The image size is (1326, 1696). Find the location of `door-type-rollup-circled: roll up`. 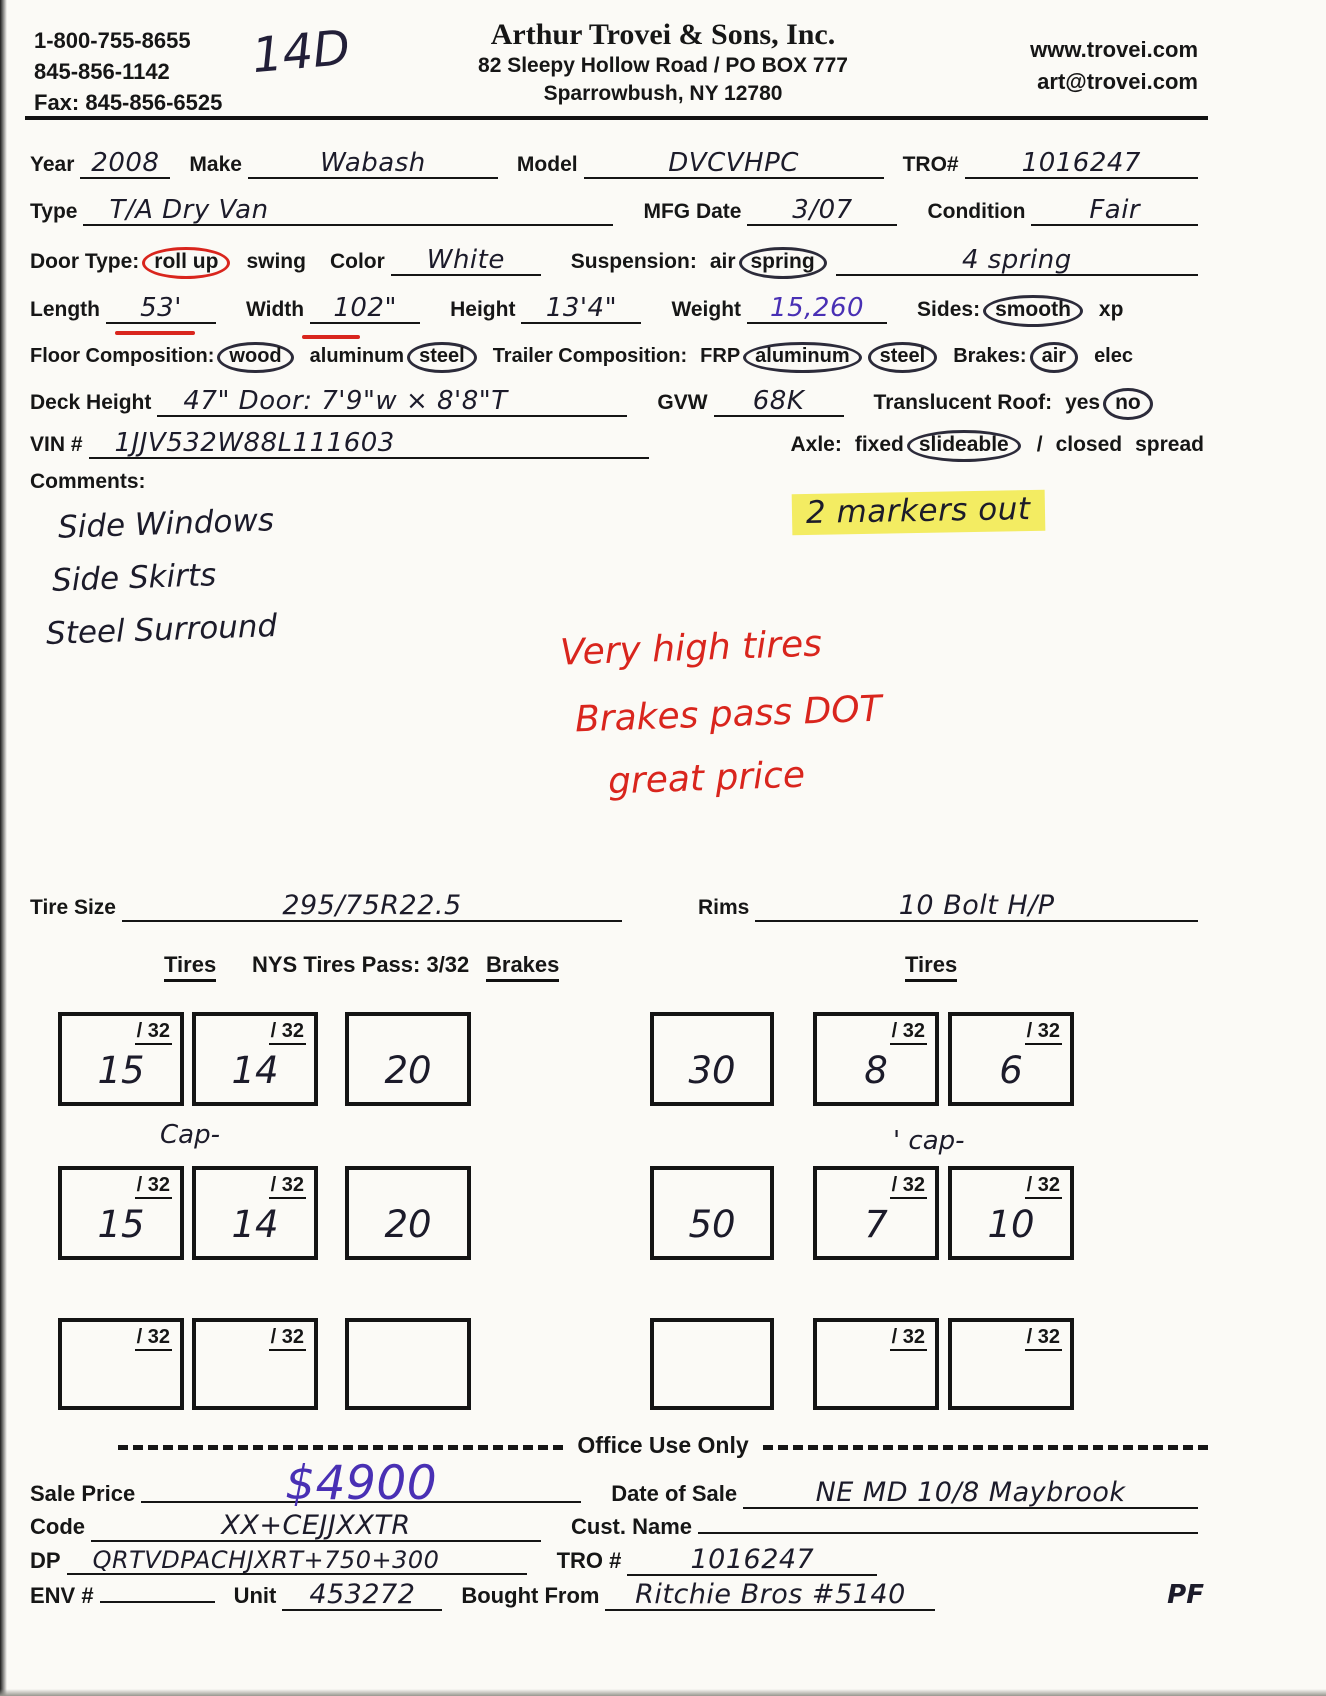

door-type-rollup-circled: roll up is located at coordinates (186, 263).